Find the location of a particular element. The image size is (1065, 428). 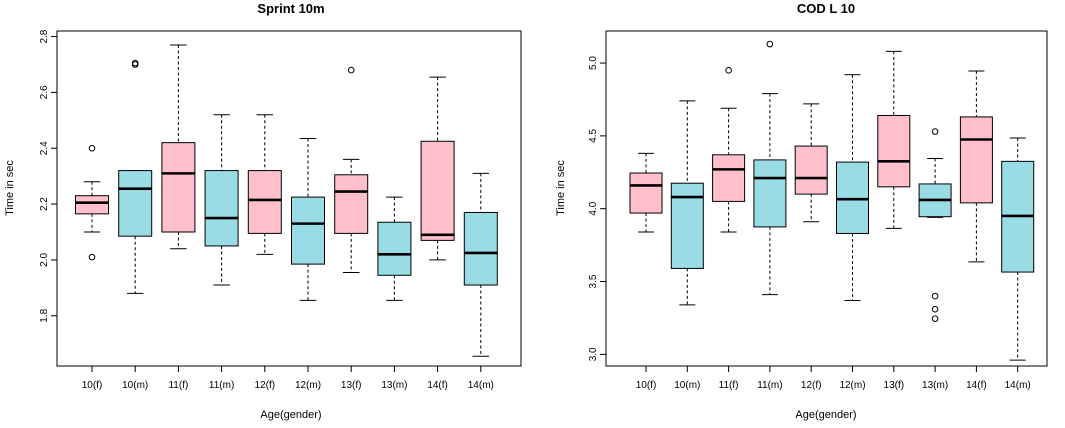

y-tick-label: 4.0 is located at coordinates (593, 208).